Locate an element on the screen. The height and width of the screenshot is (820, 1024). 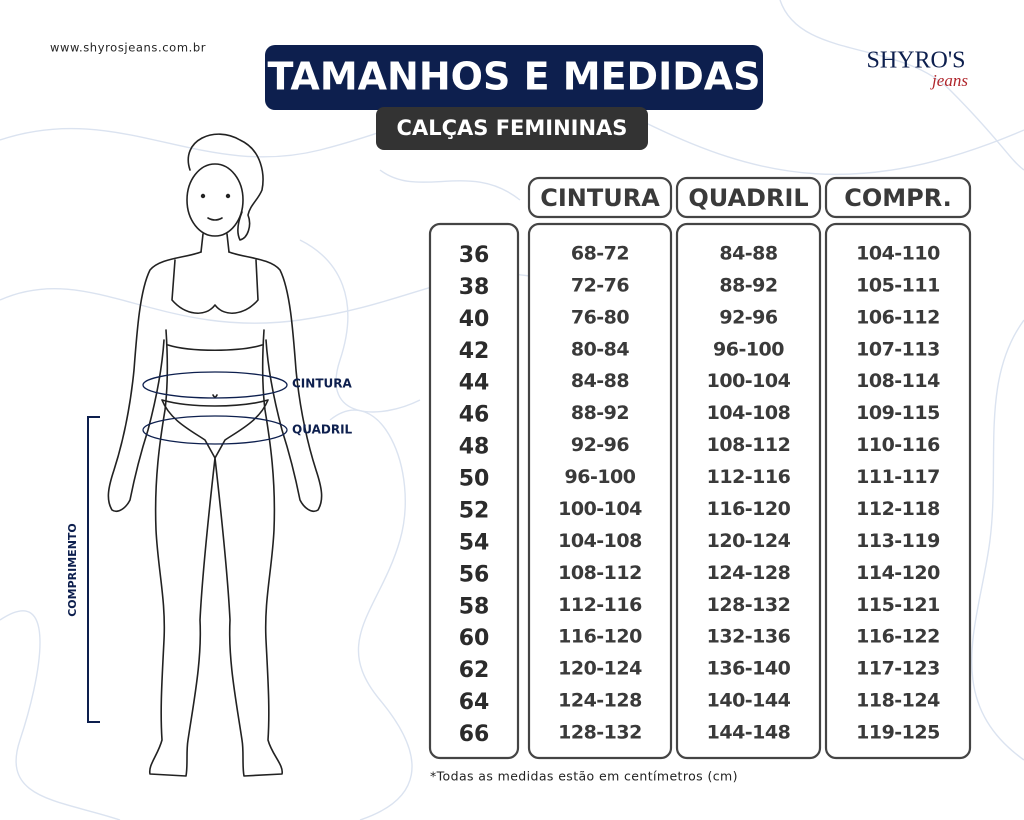
column-header: COMPR. is located at coordinates (898, 198).